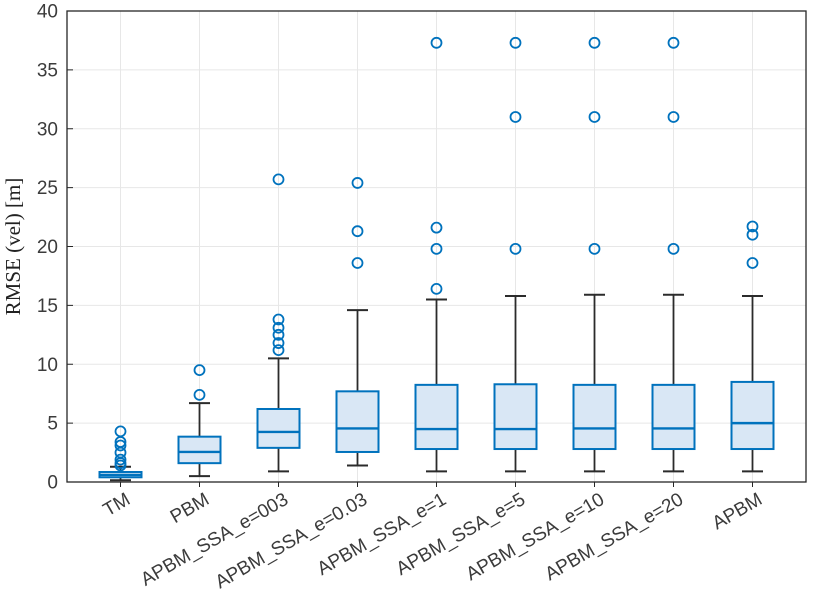 The width and height of the screenshot is (814, 603). I want to click on y-tick-label: 35, so click(47, 70).